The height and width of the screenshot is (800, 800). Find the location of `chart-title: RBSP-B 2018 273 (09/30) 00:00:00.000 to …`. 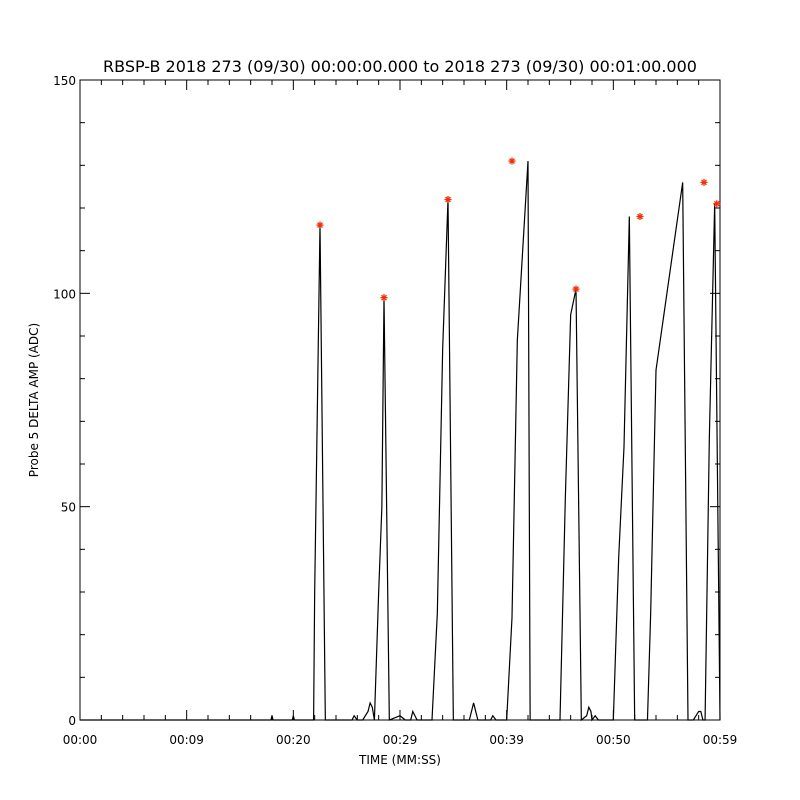

chart-title: RBSP-B 2018 273 (09/30) 00:00:00.000 to … is located at coordinates (400, 66).